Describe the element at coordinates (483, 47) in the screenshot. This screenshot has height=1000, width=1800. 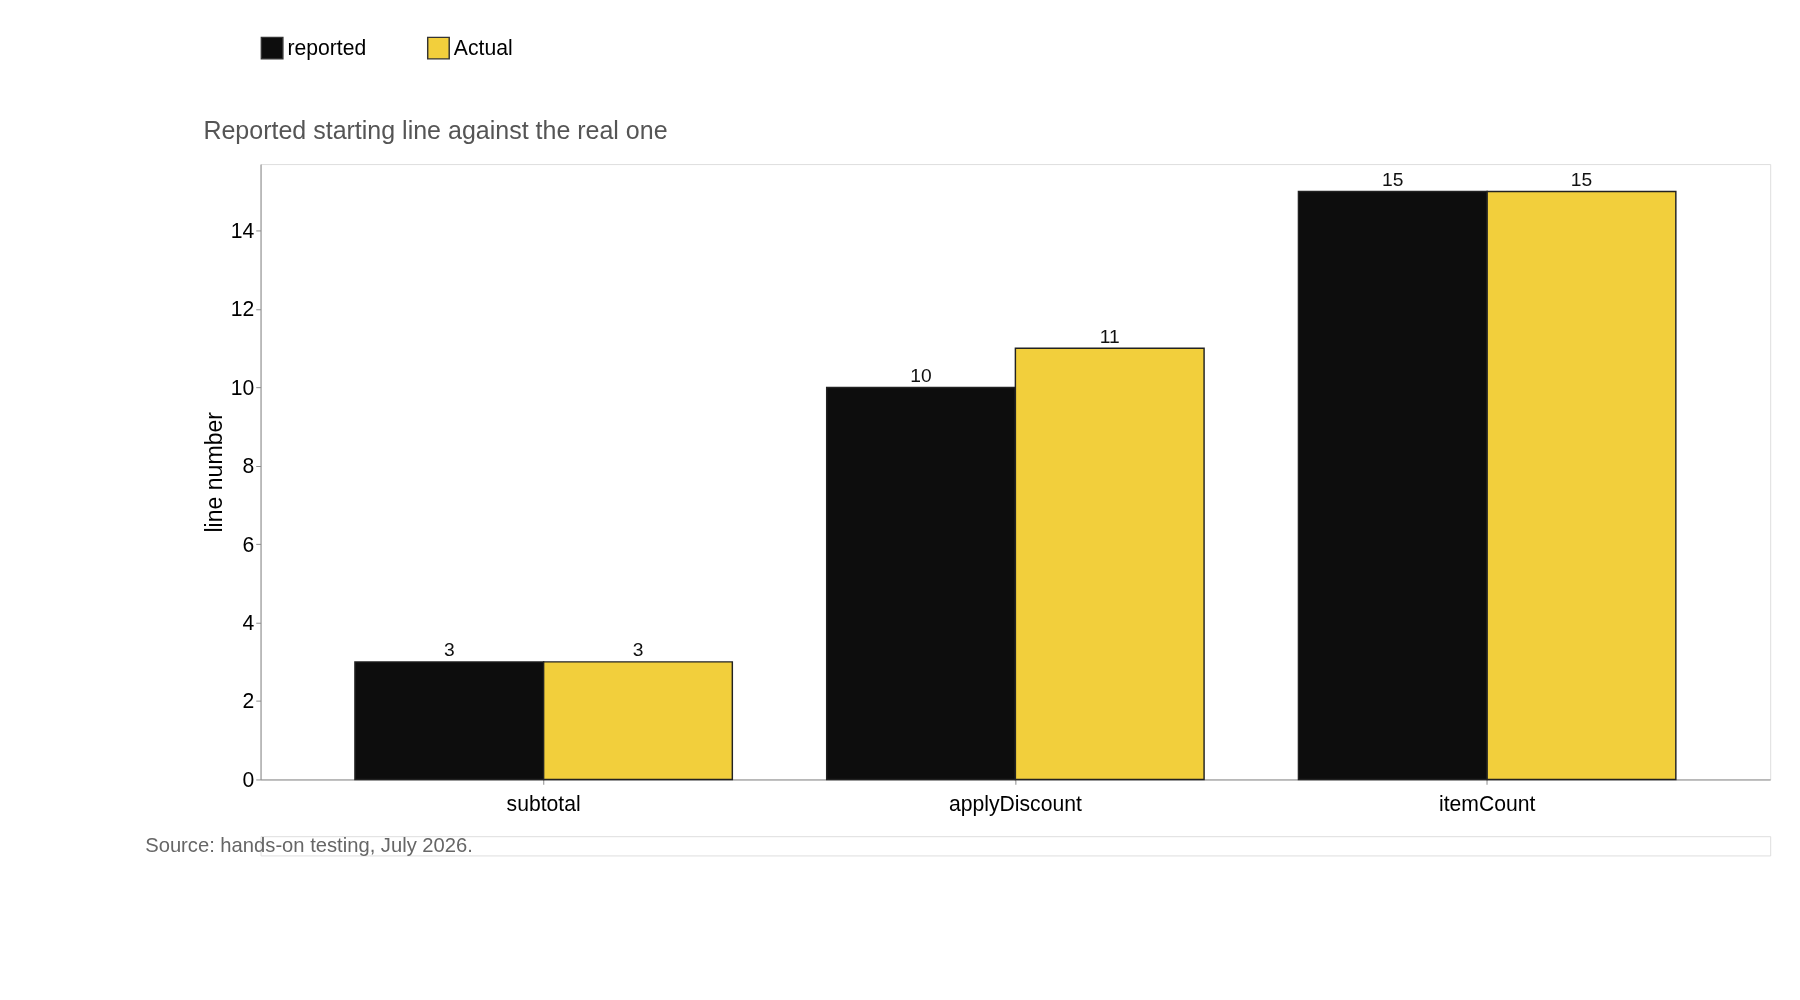
I see `legend-label: Actual` at that location.